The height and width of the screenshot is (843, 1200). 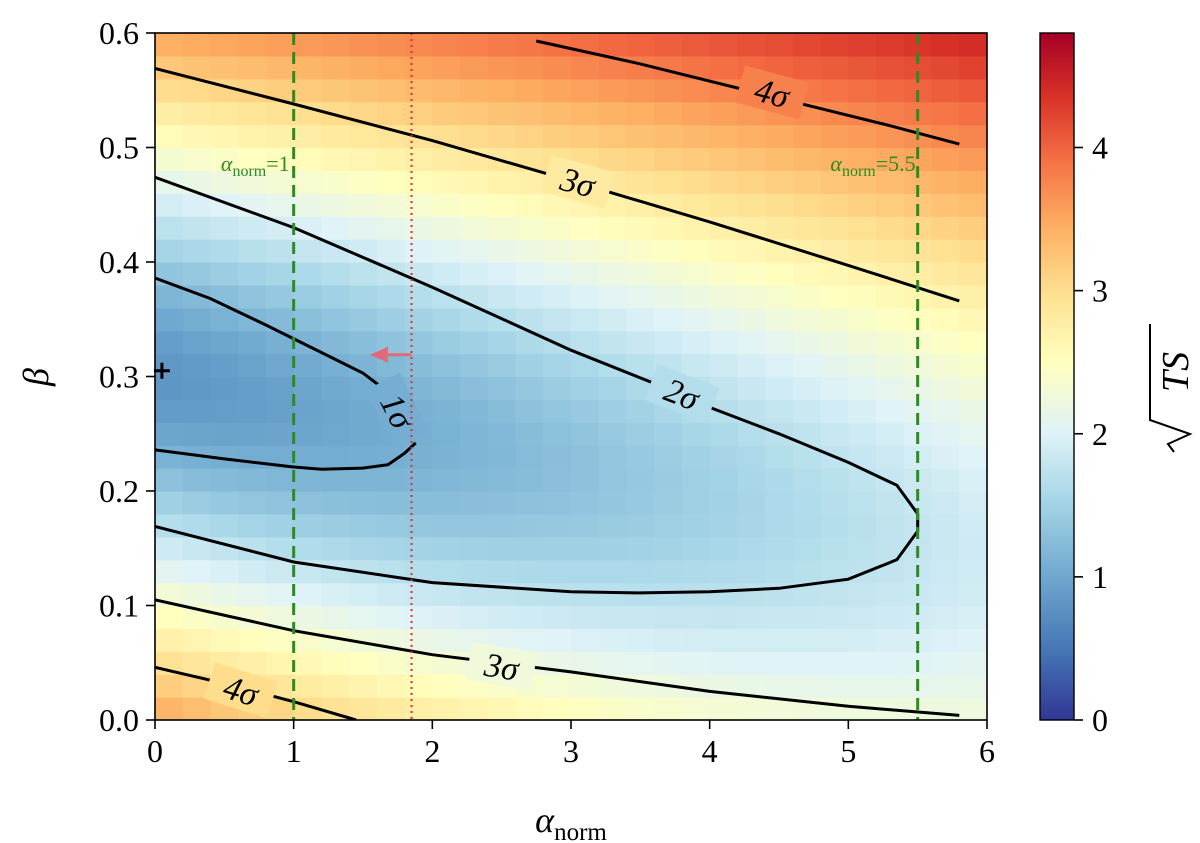 What do you see at coordinates (1171, 388) in the screenshot?
I see `sqrt-radical` at bounding box center [1171, 388].